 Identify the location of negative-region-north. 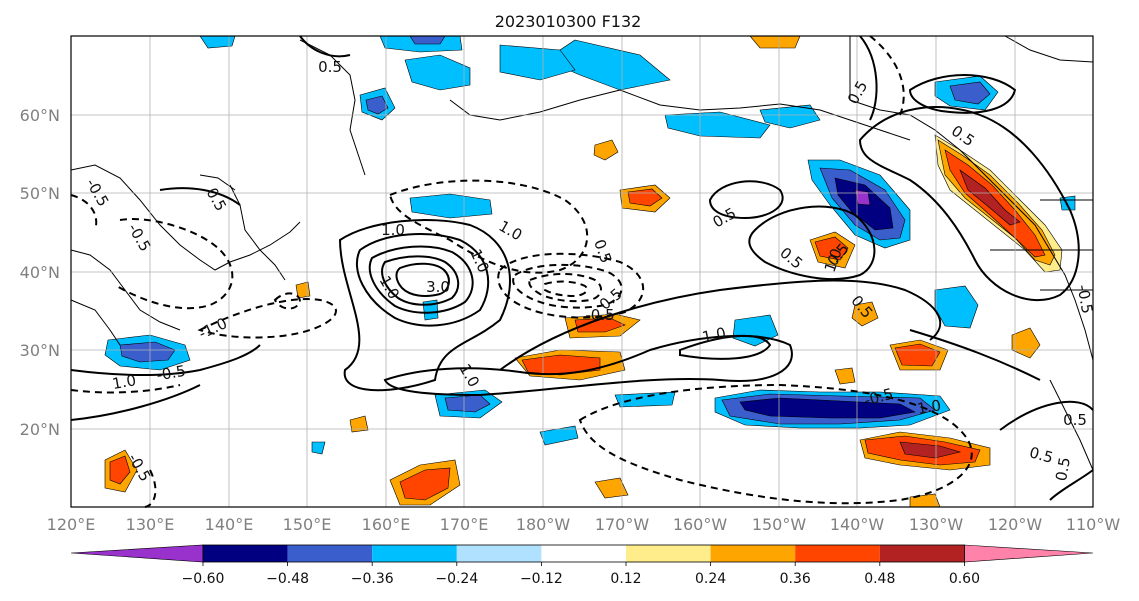
(599, 87).